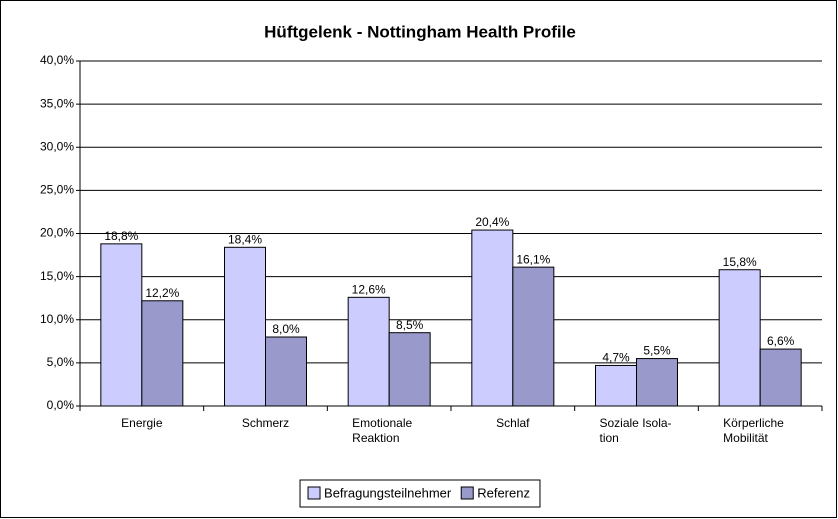 The height and width of the screenshot is (519, 838). Describe the element at coordinates (513, 423) in the screenshot. I see `x-tick-label: Schlaf` at that location.